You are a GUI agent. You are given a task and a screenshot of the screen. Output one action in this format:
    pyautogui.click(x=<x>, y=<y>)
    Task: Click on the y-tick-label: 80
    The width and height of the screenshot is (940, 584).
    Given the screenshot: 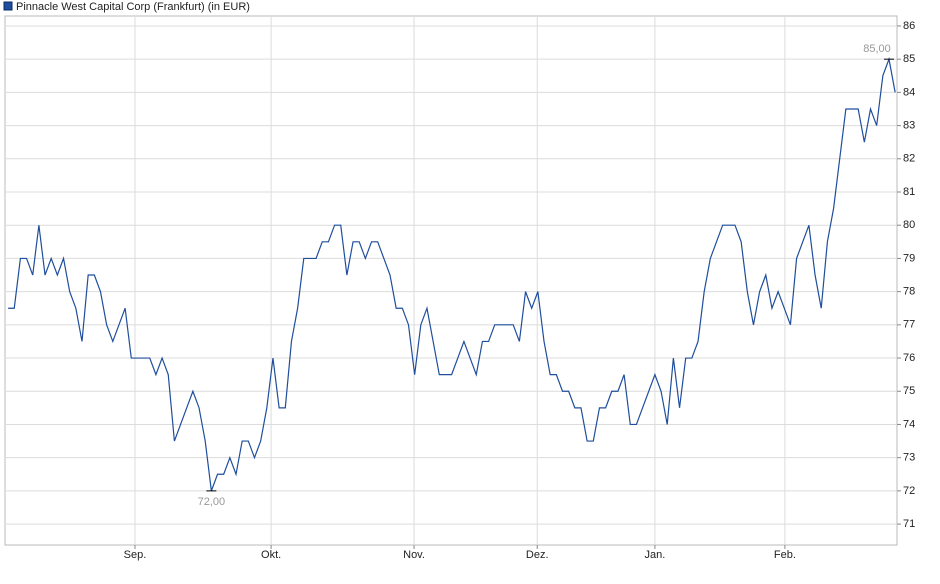 What is the action you would take?
    pyautogui.click(x=909, y=225)
    